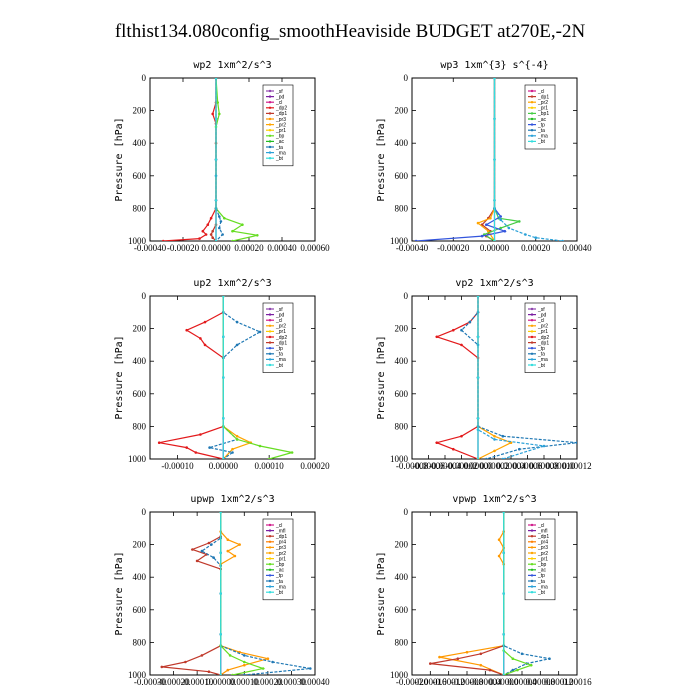  What do you see at coordinates (255, 593) in the screenshot?
I see `series-line-ta` at bounding box center [255, 593].